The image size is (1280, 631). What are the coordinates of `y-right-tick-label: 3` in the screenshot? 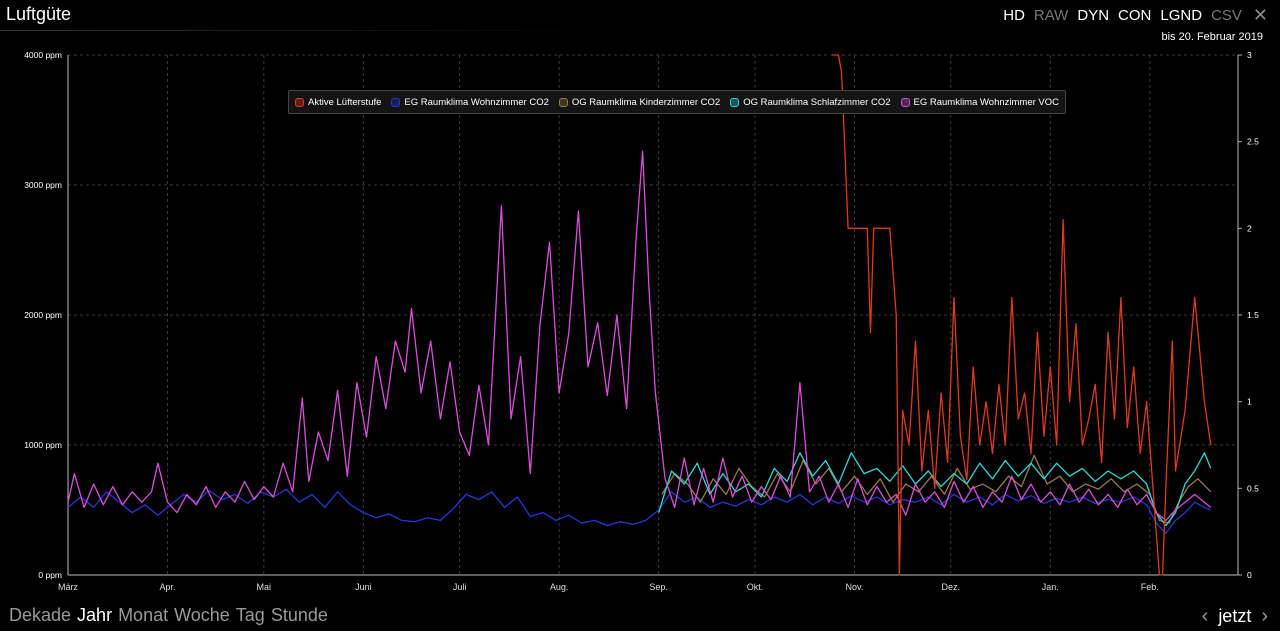 It's located at (1249, 55).